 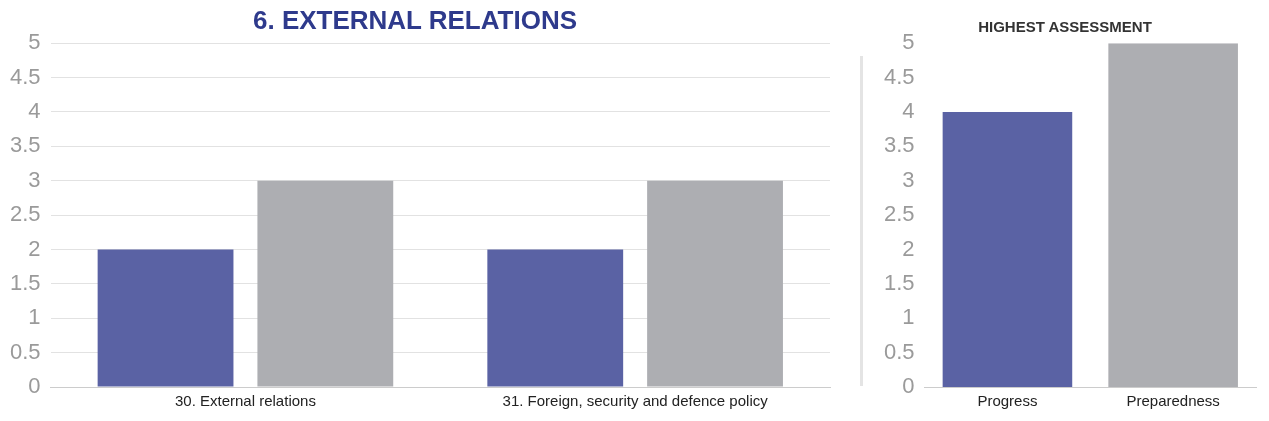 I want to click on chart-title: 6. EXTERNAL RELATIONS, so click(x=415, y=19).